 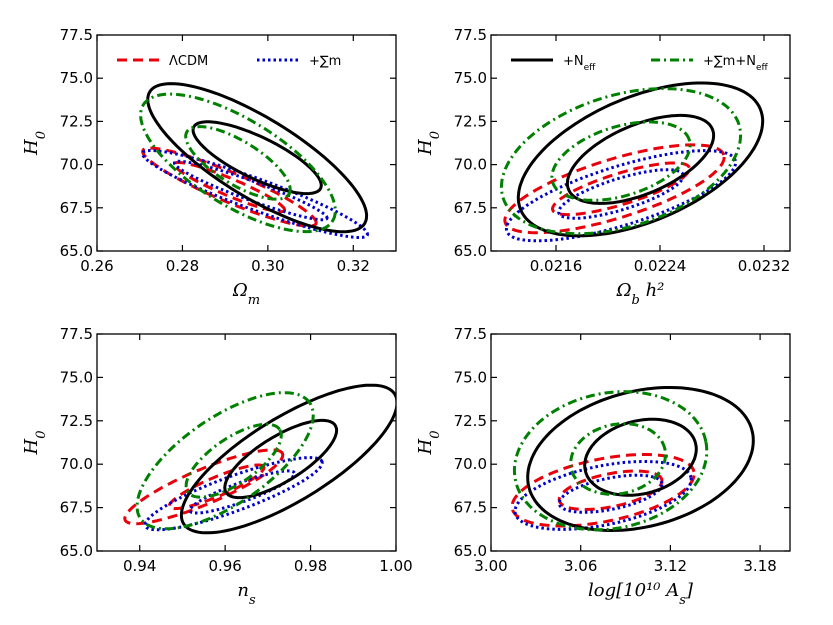 What do you see at coordinates (310, 566) in the screenshot?
I see `x-tick-label: 0.98` at bounding box center [310, 566].